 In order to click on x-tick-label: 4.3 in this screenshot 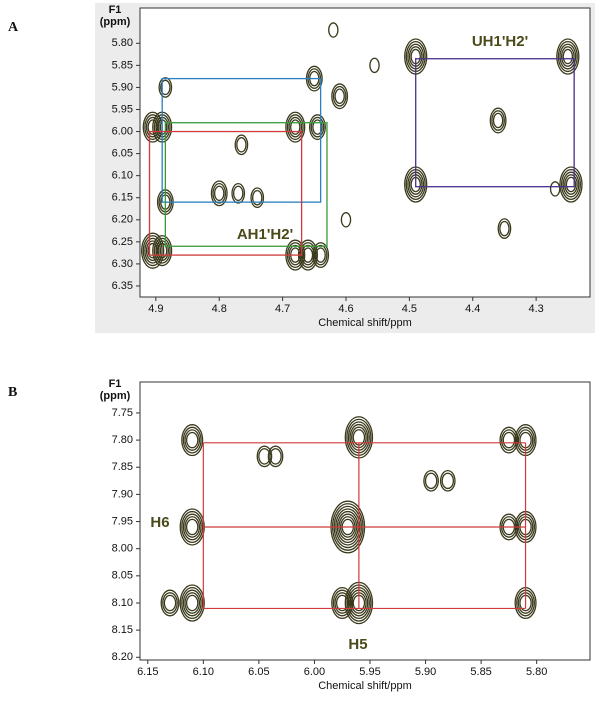, I will do `click(535, 309)`.